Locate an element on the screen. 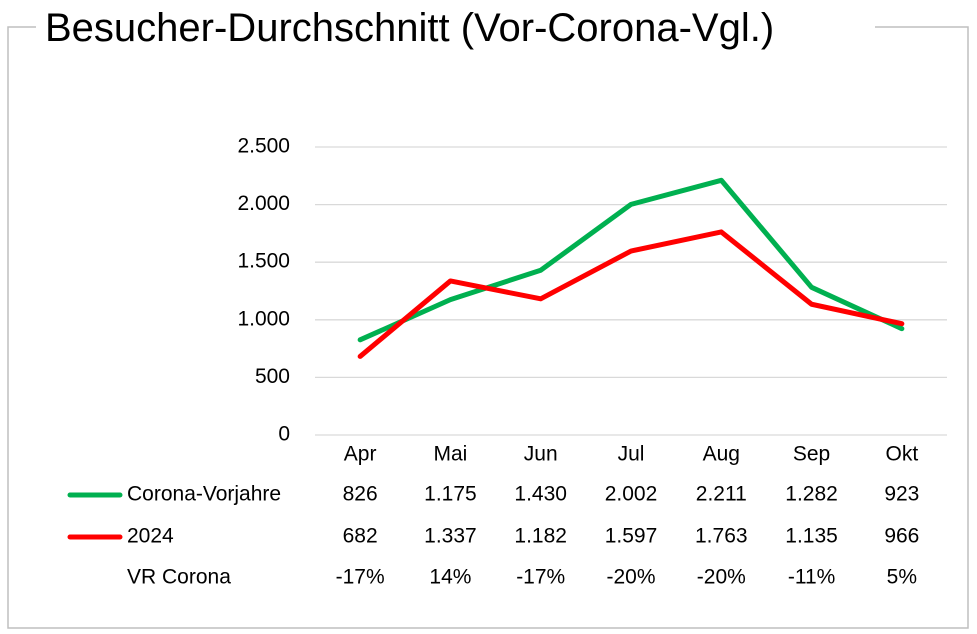 This screenshot has height=634, width=977. y-tick-label: 1.000 is located at coordinates (263, 318).